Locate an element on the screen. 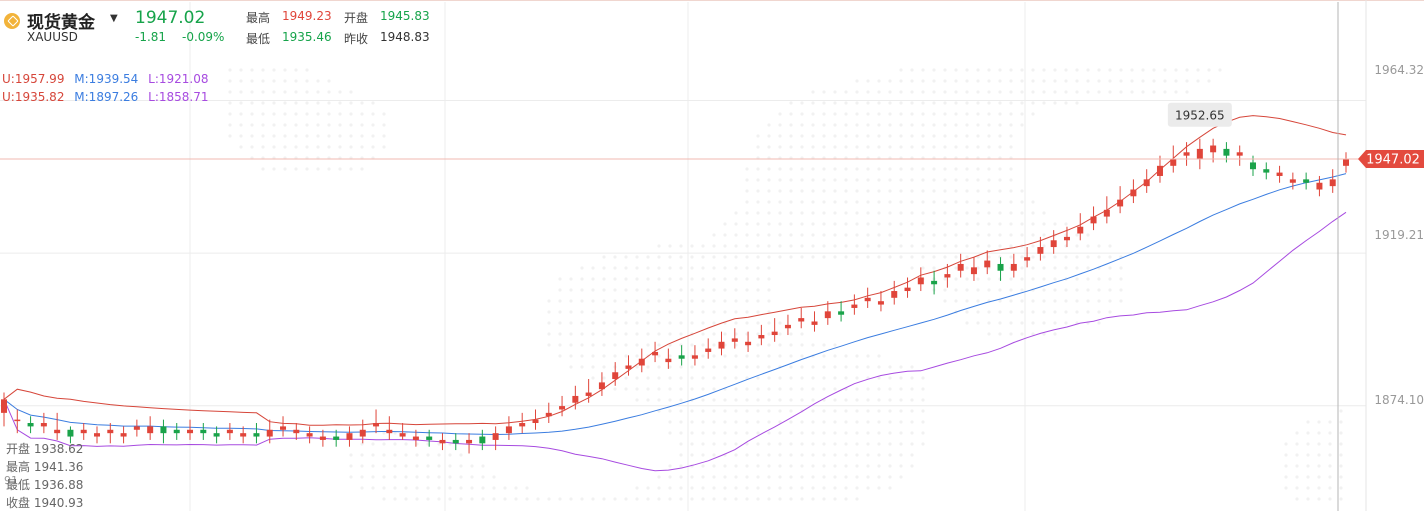 The height and width of the screenshot is (511, 1424). instrument-name: 现货黄金 is located at coordinates (61, 23).